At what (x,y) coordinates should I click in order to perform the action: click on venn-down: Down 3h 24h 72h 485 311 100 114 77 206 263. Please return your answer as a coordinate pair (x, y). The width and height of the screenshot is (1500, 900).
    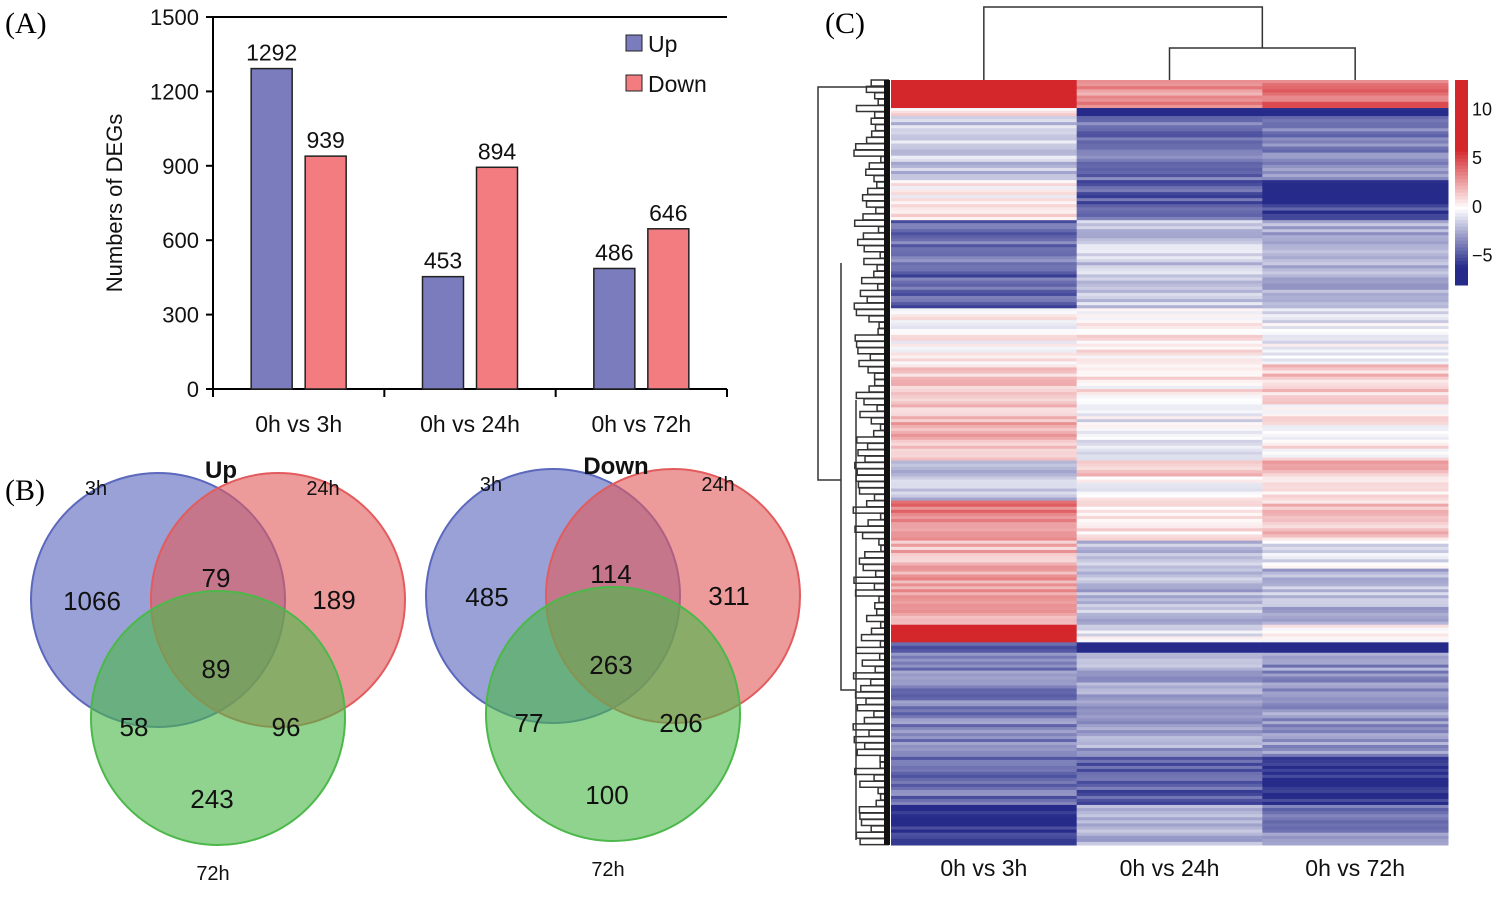
    Looking at the image, I should click on (613, 667).